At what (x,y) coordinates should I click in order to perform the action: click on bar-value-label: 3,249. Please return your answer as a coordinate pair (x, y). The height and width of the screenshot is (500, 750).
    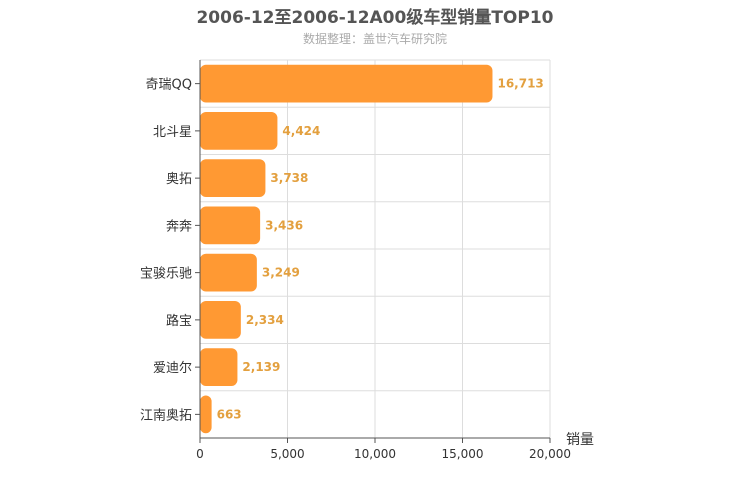
    Looking at the image, I should click on (281, 273).